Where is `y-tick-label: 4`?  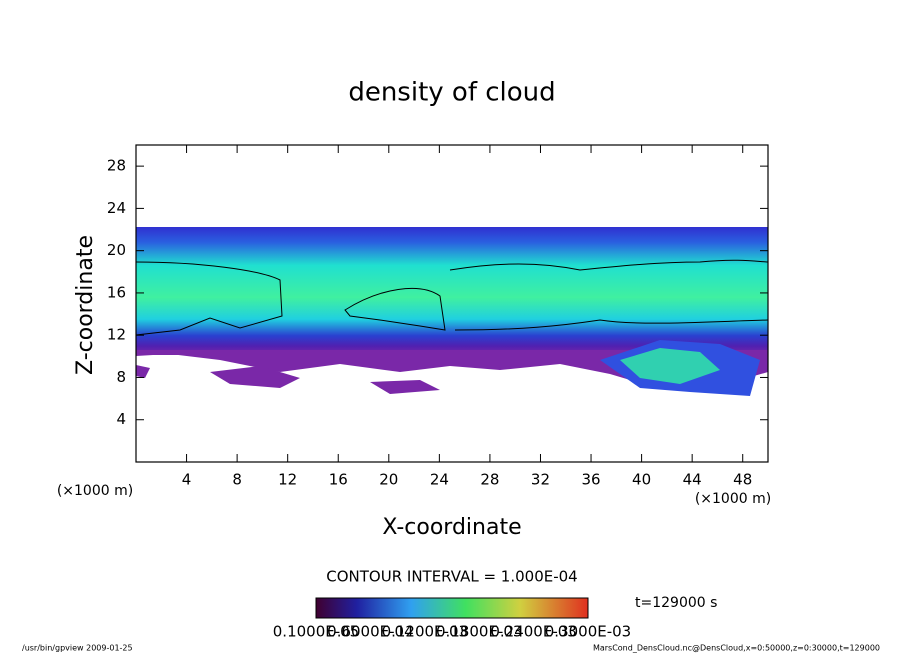
y-tick-label: 4 is located at coordinates (121, 419).